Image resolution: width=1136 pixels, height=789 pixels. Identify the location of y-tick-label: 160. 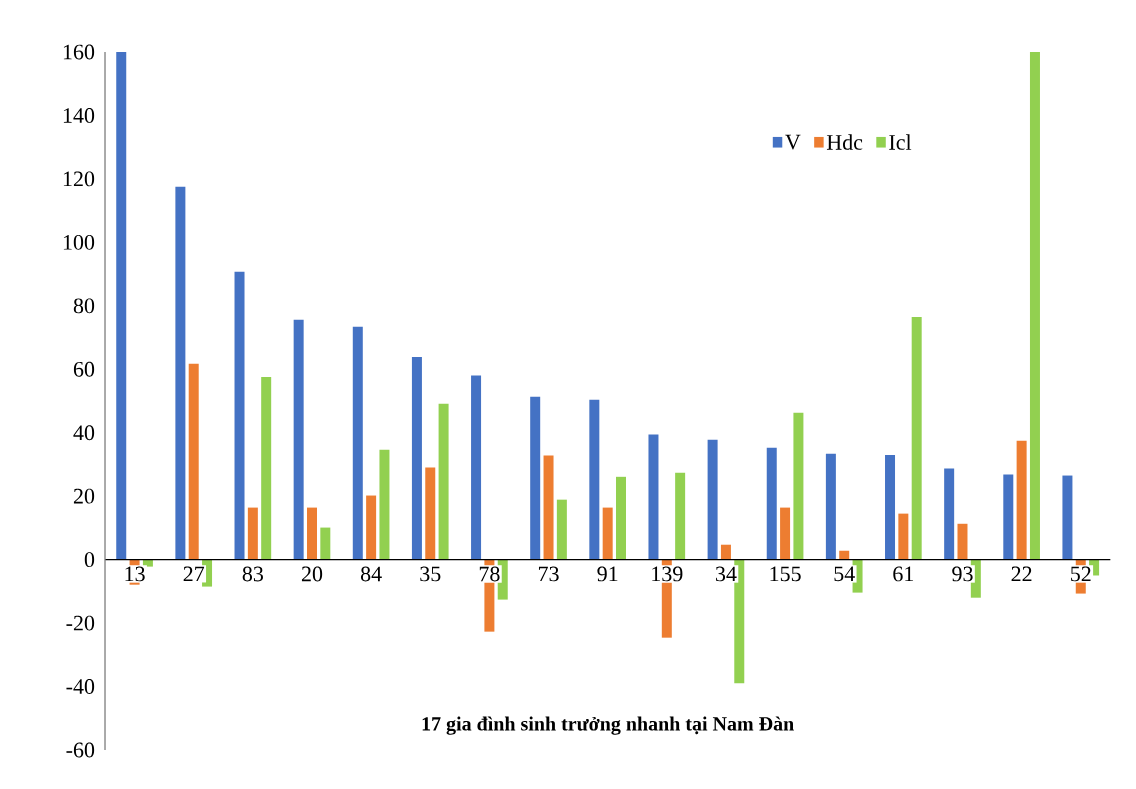
(79, 52).